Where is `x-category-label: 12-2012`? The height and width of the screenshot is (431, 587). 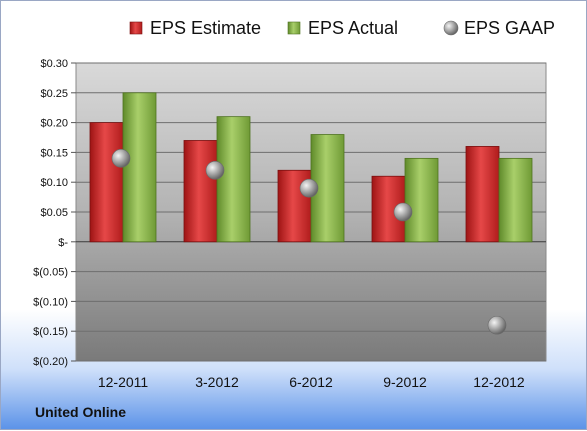
x-category-label: 12-2012 is located at coordinates (499, 382).